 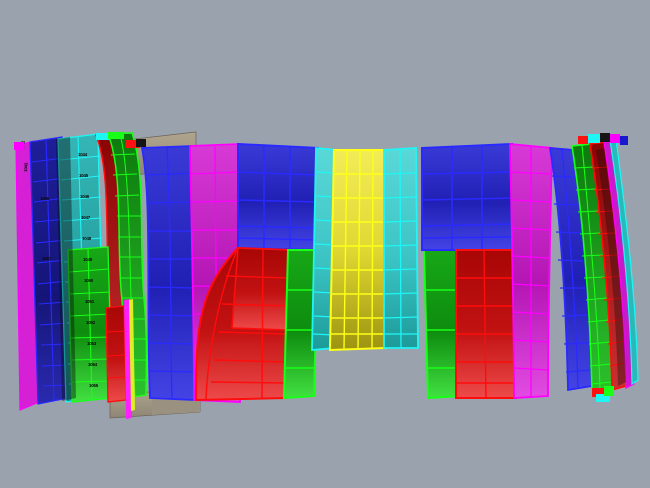 What do you see at coordinates (80, 141) in the screenshot?
I see `left-cap-group` at bounding box center [80, 141].